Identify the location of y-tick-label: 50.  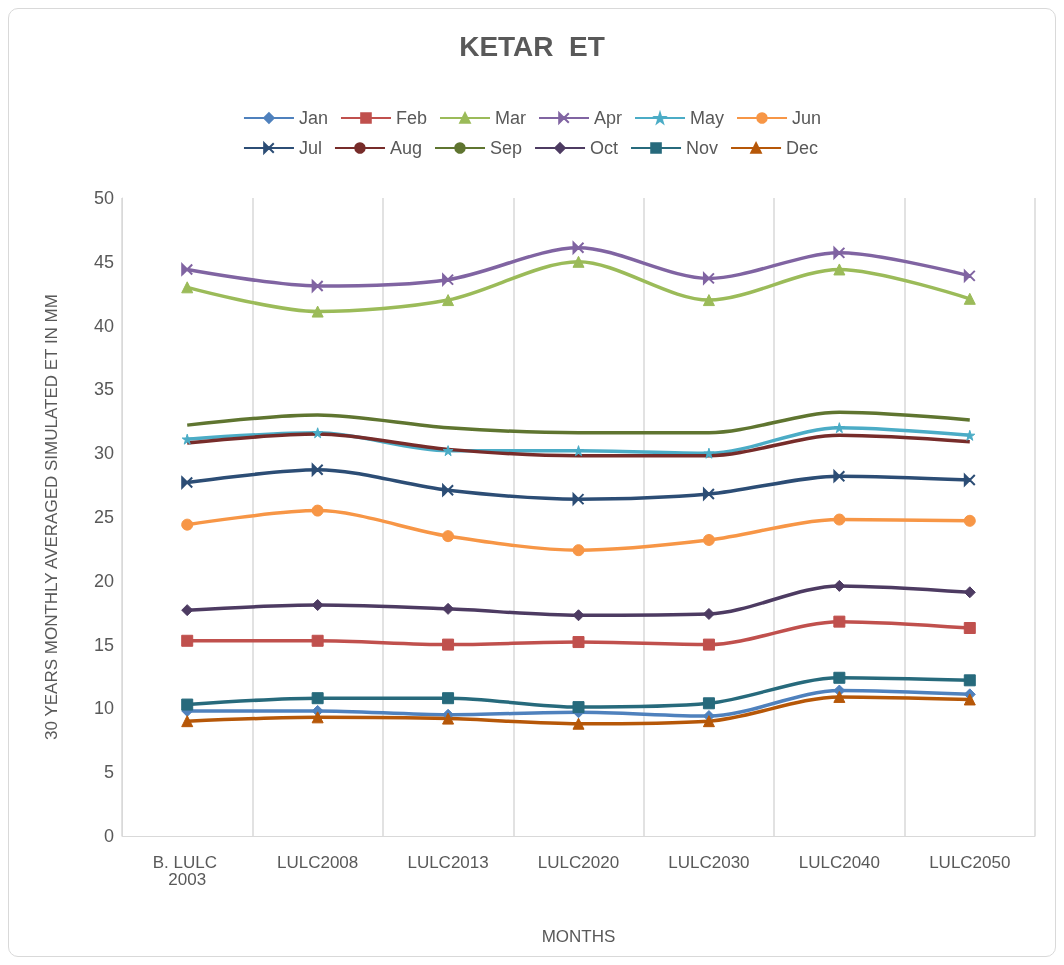
(103, 198).